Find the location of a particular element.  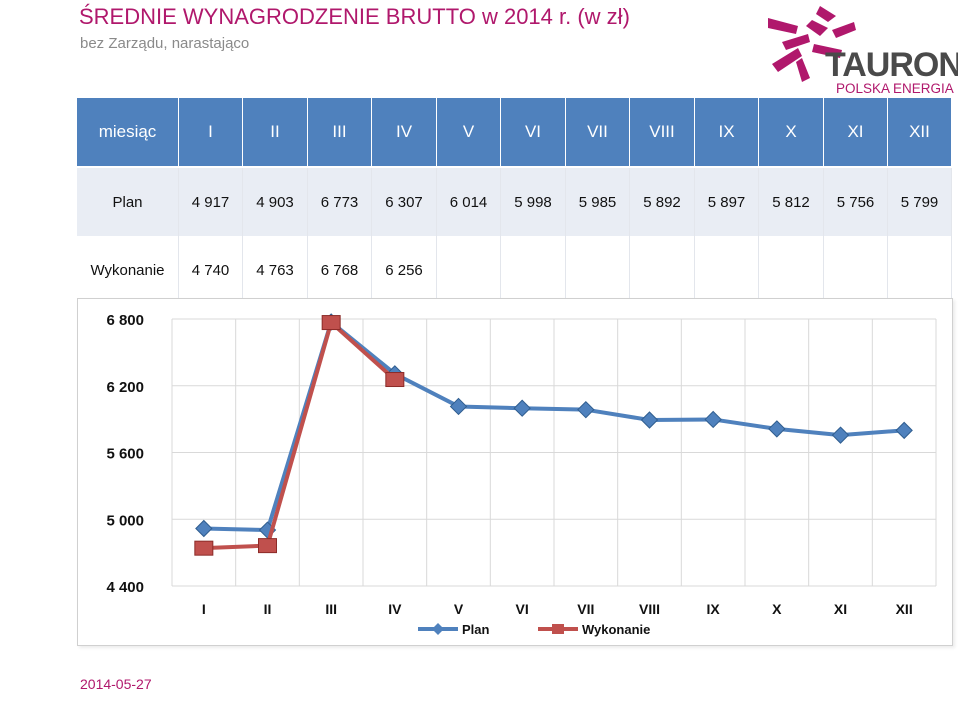

table-cell: 5 897 is located at coordinates (727, 202).